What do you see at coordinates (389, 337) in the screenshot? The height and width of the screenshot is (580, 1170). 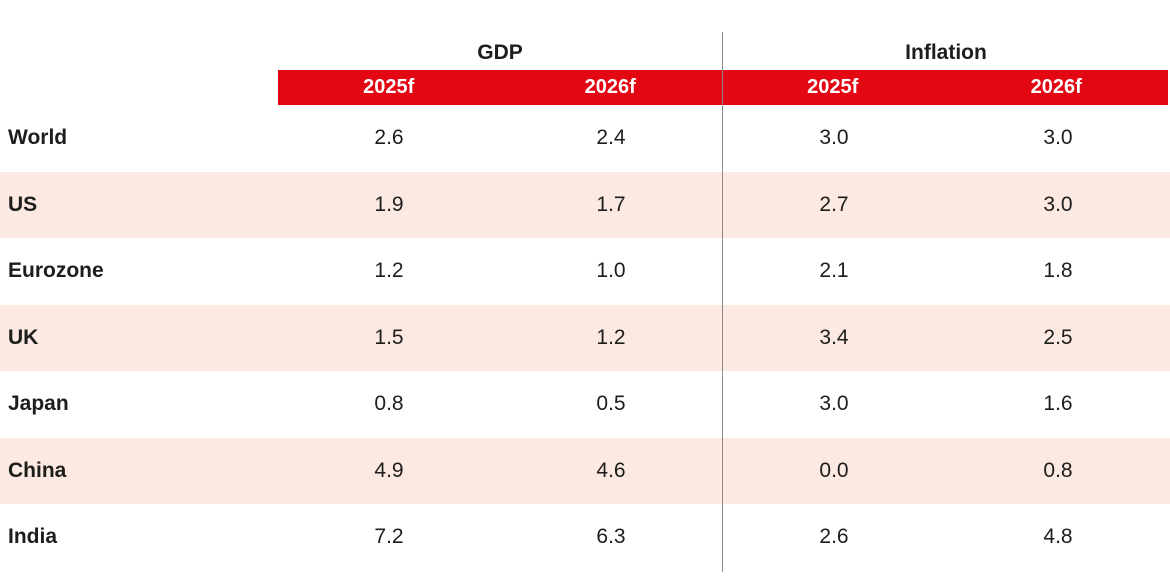 I see `value-cell: 1.5` at bounding box center [389, 337].